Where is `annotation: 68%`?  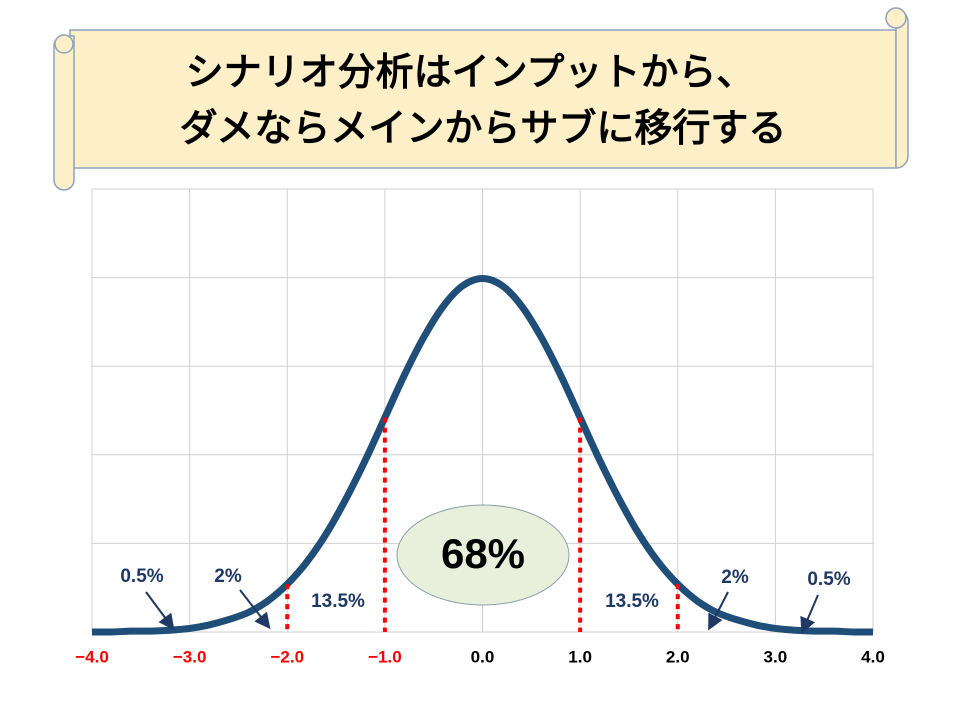
annotation: 68% is located at coordinates (483, 553).